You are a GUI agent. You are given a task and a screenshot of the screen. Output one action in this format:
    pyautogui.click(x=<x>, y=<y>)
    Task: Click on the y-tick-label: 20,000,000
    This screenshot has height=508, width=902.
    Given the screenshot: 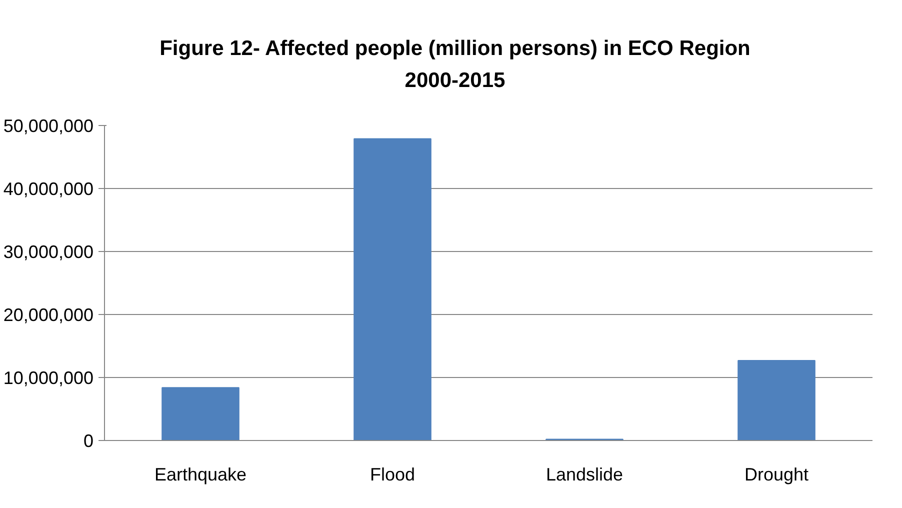 What is the action you would take?
    pyautogui.click(x=48, y=315)
    